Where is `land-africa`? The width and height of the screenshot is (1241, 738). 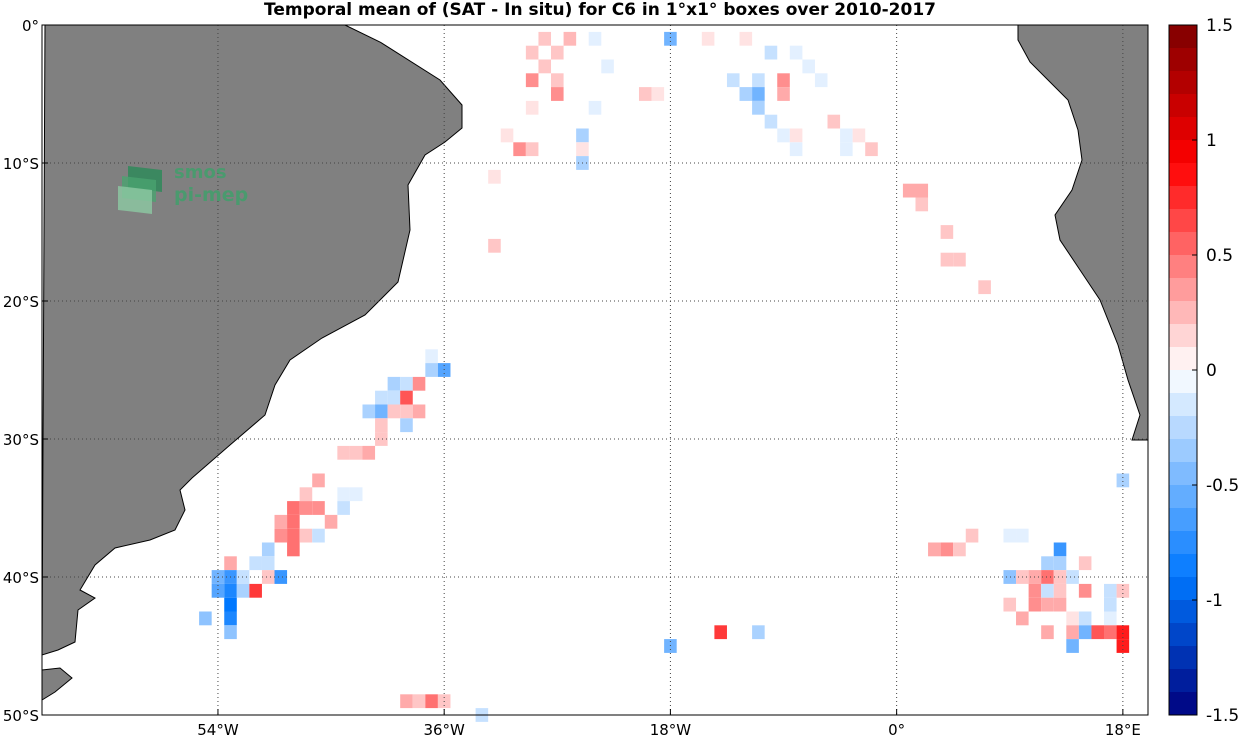 land-africa is located at coordinates (1083, 232).